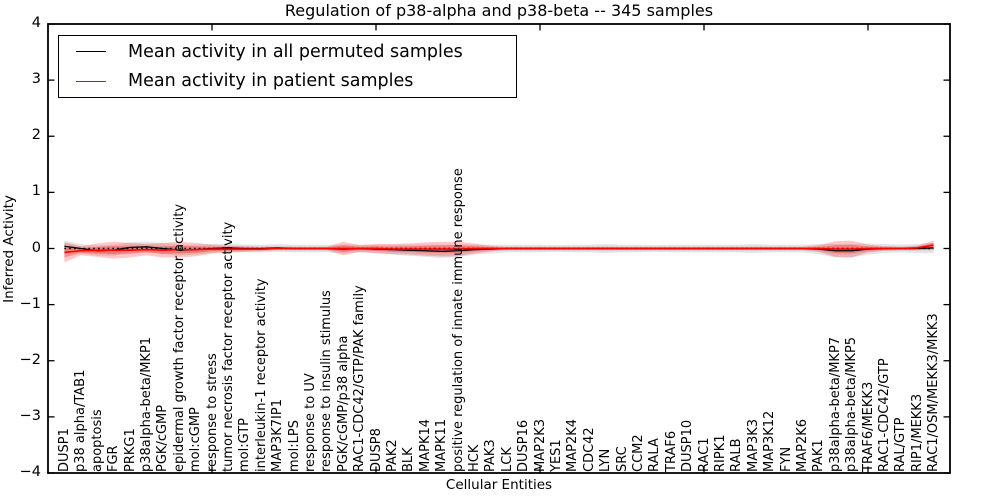 This screenshot has width=1000, height=500. I want to click on entity-label: PAK2, so click(392, 455).